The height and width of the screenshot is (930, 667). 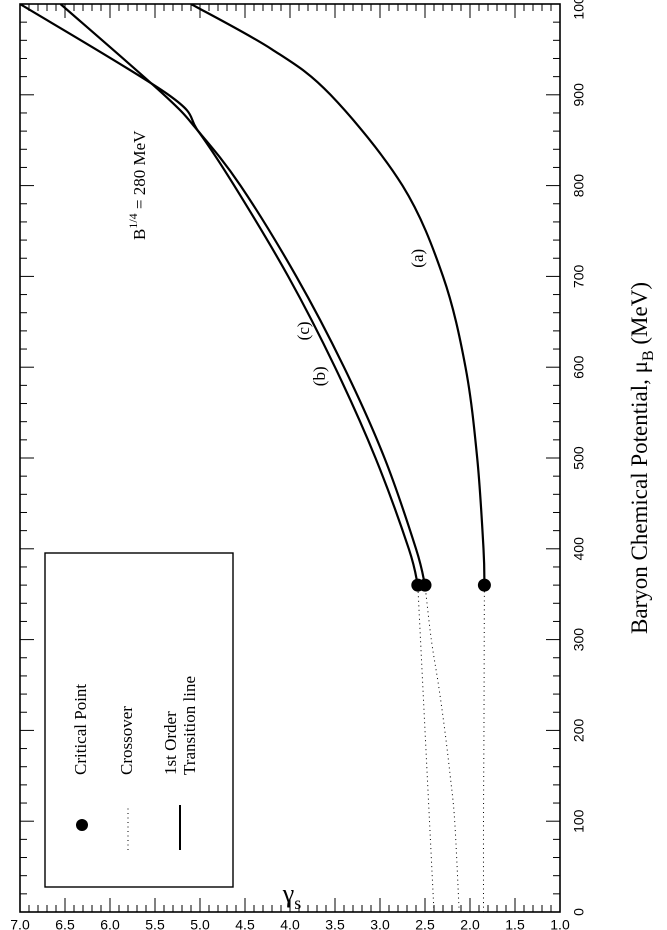 I want to click on curve-label-b: (b), so click(x=319, y=376).